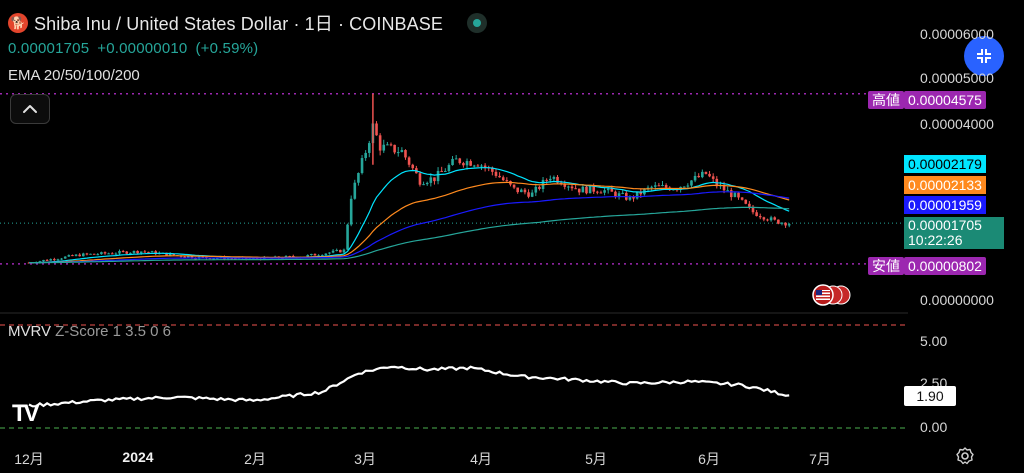  Describe the element at coordinates (255, 459) in the screenshot. I see `time-tick: 2月` at that location.